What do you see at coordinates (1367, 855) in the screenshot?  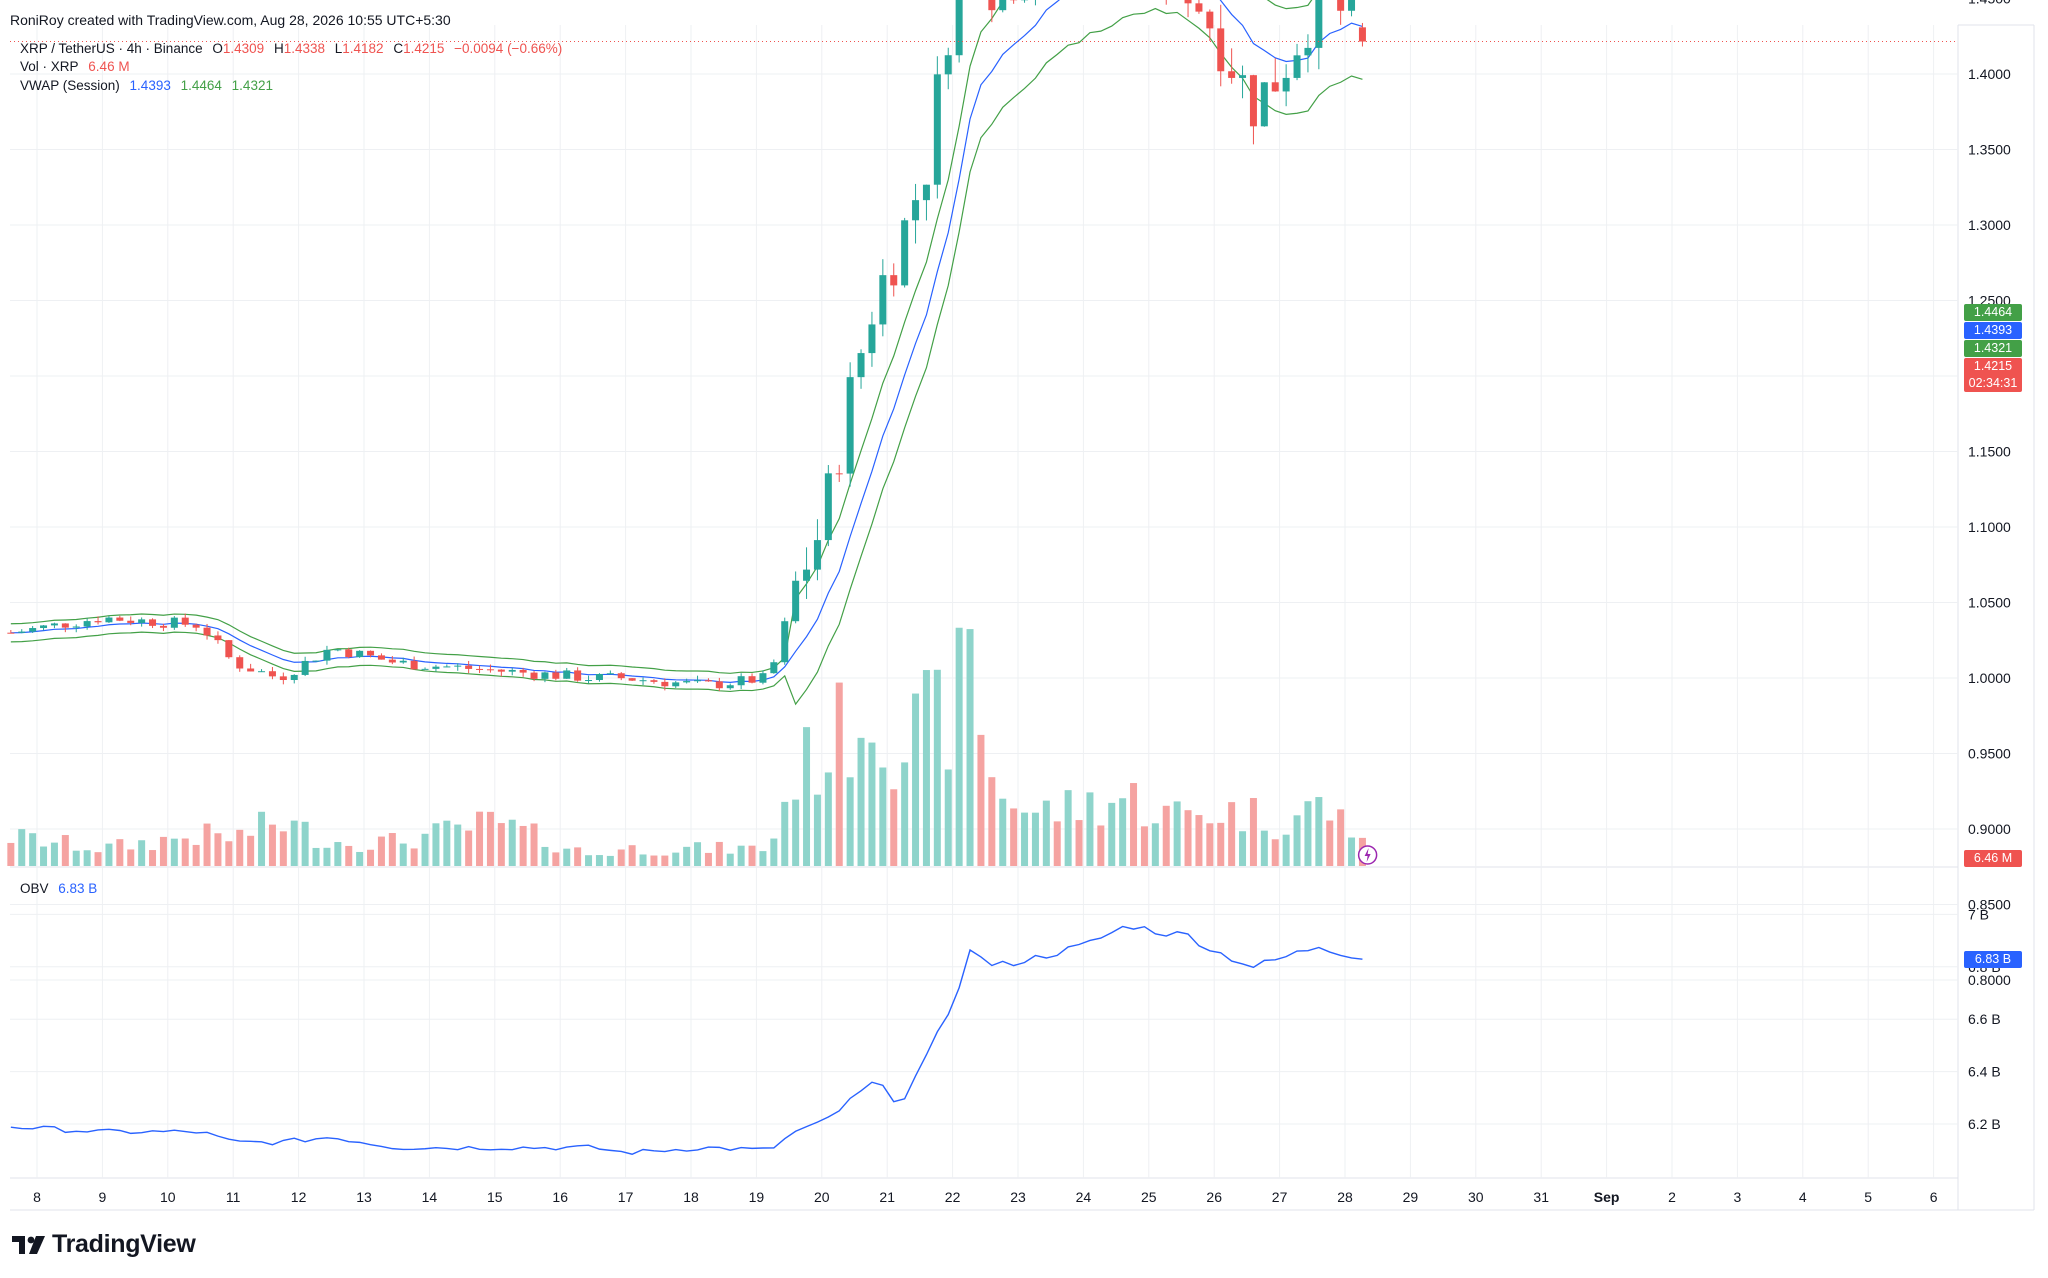 I see `lightning-icon` at bounding box center [1367, 855].